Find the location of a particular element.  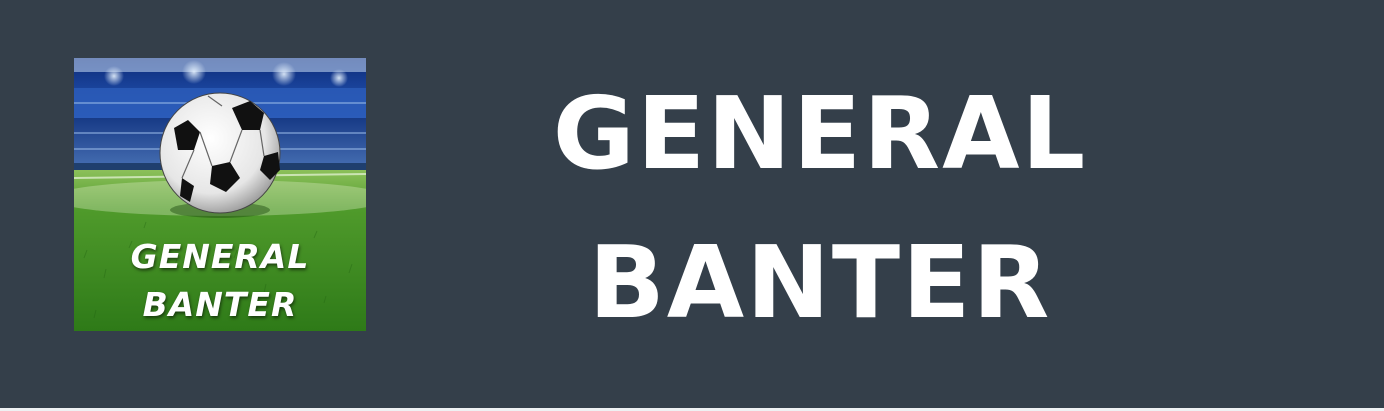

title-line-banter: BANTER is located at coordinates (820, 282).